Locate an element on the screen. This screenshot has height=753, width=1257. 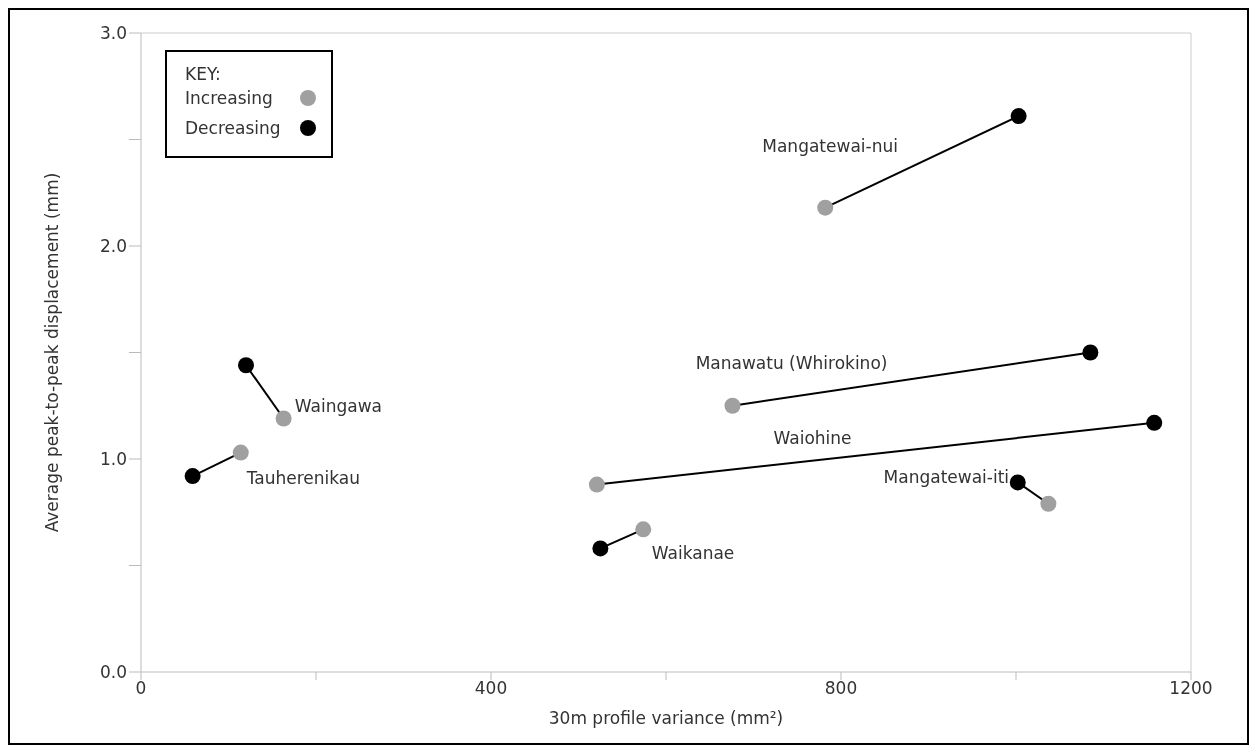
x-tick-label: 0 is located at coordinates (141, 688).